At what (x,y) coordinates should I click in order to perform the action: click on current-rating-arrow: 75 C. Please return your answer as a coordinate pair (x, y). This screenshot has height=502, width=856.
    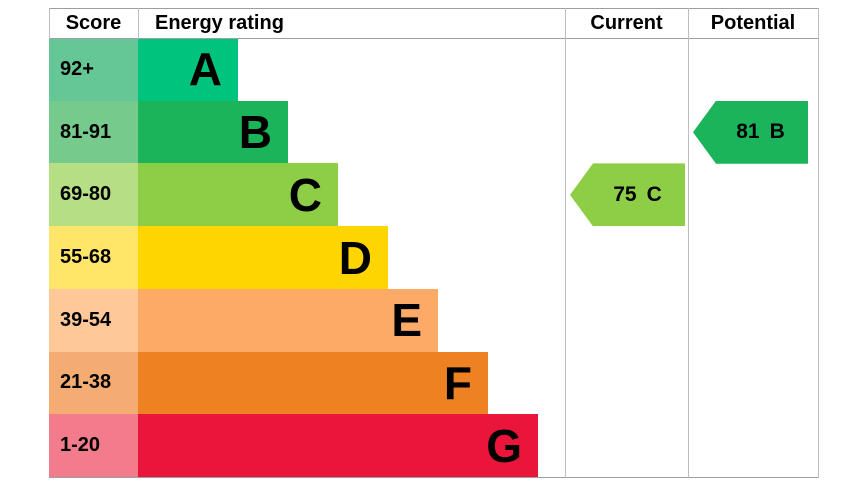
    Looking at the image, I should click on (627, 195).